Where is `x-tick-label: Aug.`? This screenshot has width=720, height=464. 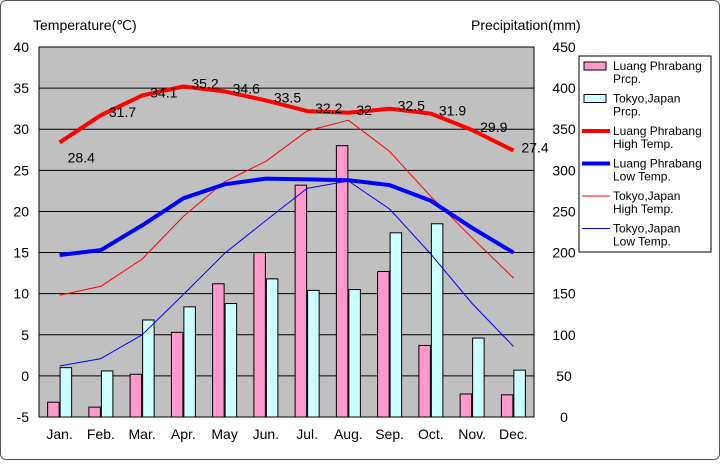 x-tick-label: Aug. is located at coordinates (348, 434).